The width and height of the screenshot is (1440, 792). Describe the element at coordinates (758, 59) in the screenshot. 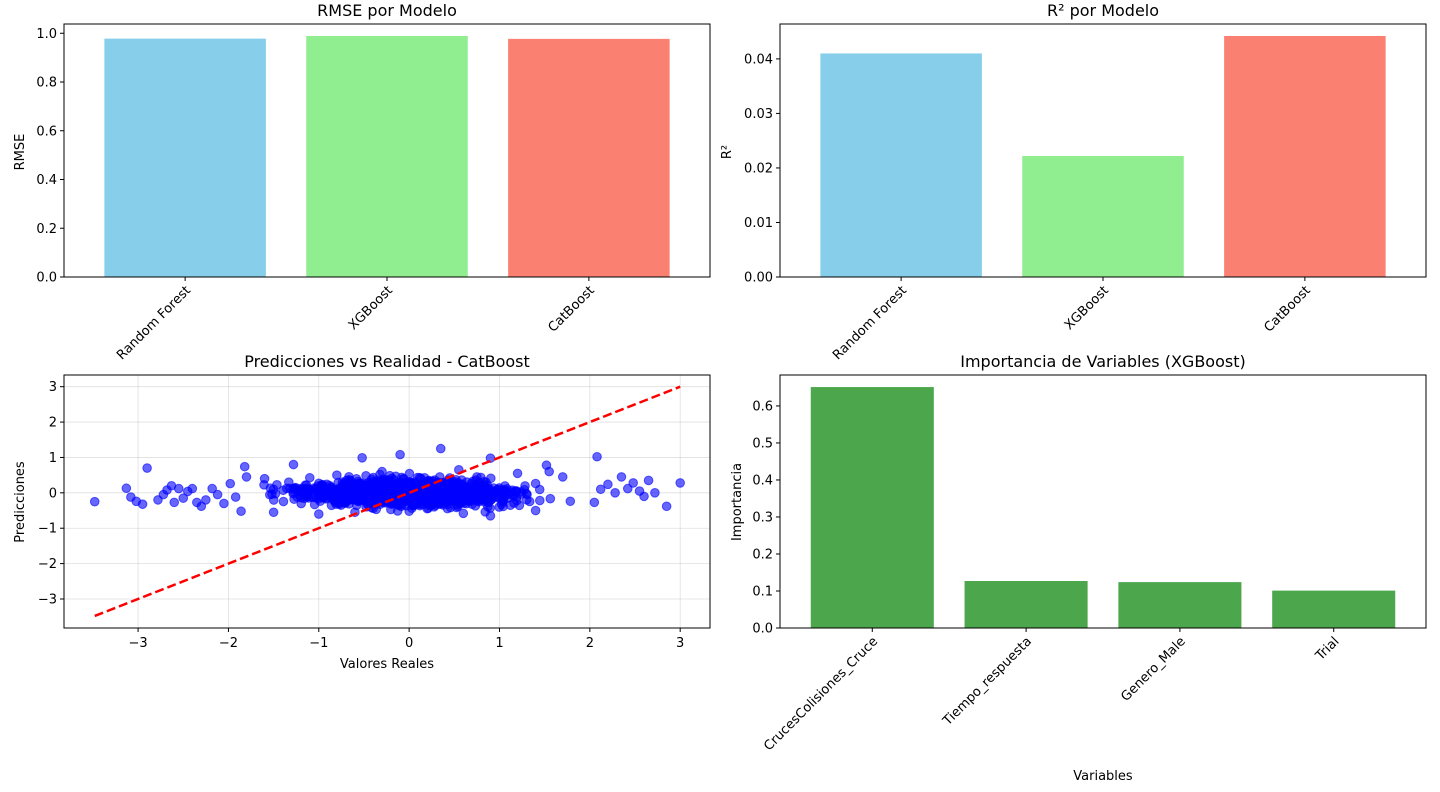

I see `y-tick-label: 0.04` at that location.